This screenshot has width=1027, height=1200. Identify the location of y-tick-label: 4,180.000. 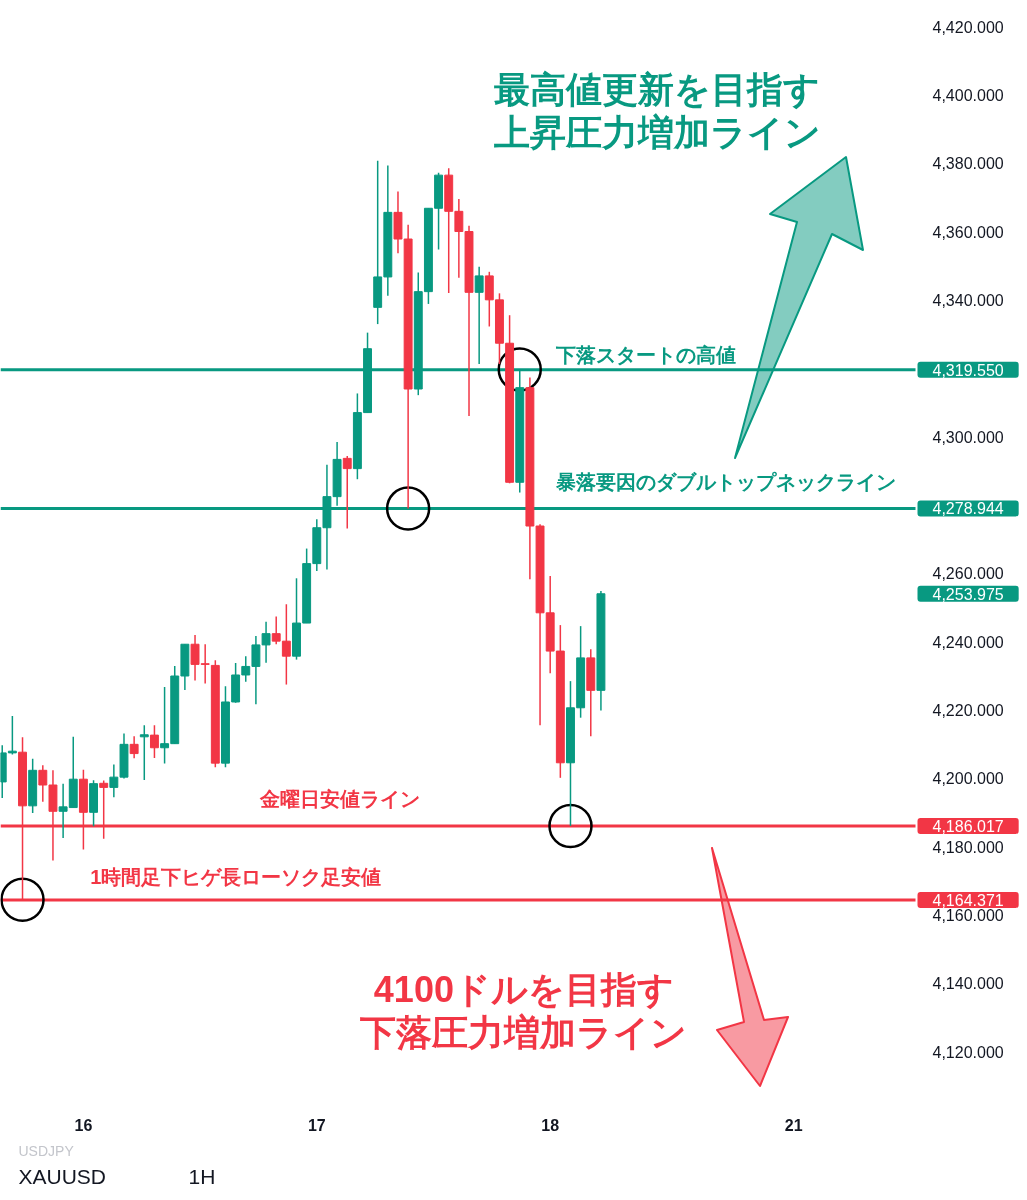
(968, 847).